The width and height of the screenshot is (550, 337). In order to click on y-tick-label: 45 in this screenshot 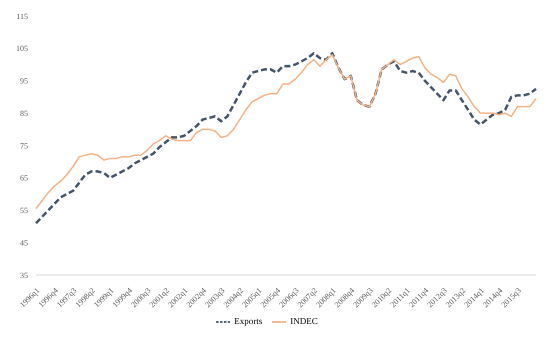, I will do `click(24, 243)`.